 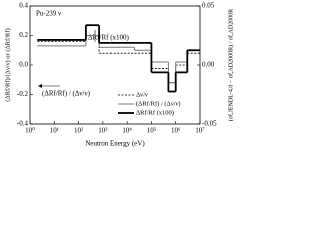 I want to click on x-tick-label: 10², so click(x=78, y=131).